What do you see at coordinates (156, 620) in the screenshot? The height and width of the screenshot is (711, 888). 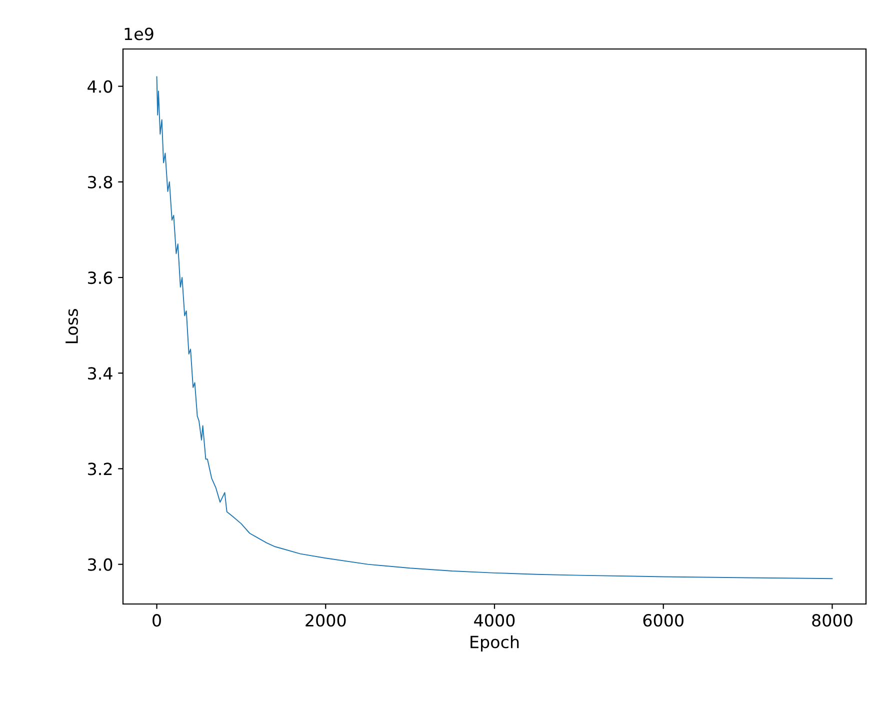 I see `x-tick-label: 0` at bounding box center [156, 620].